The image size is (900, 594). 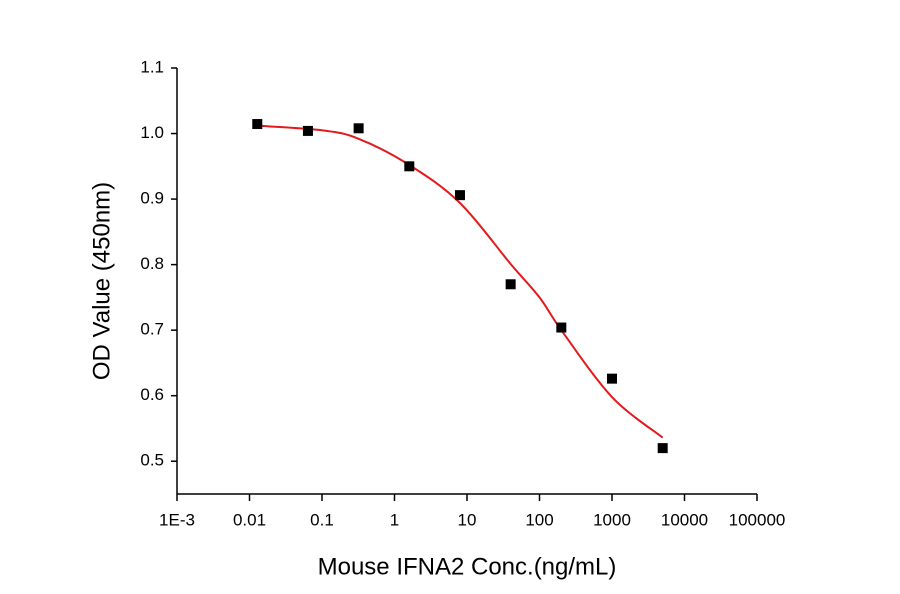 I want to click on y-tick-label: 0.7, so click(x=152, y=329).